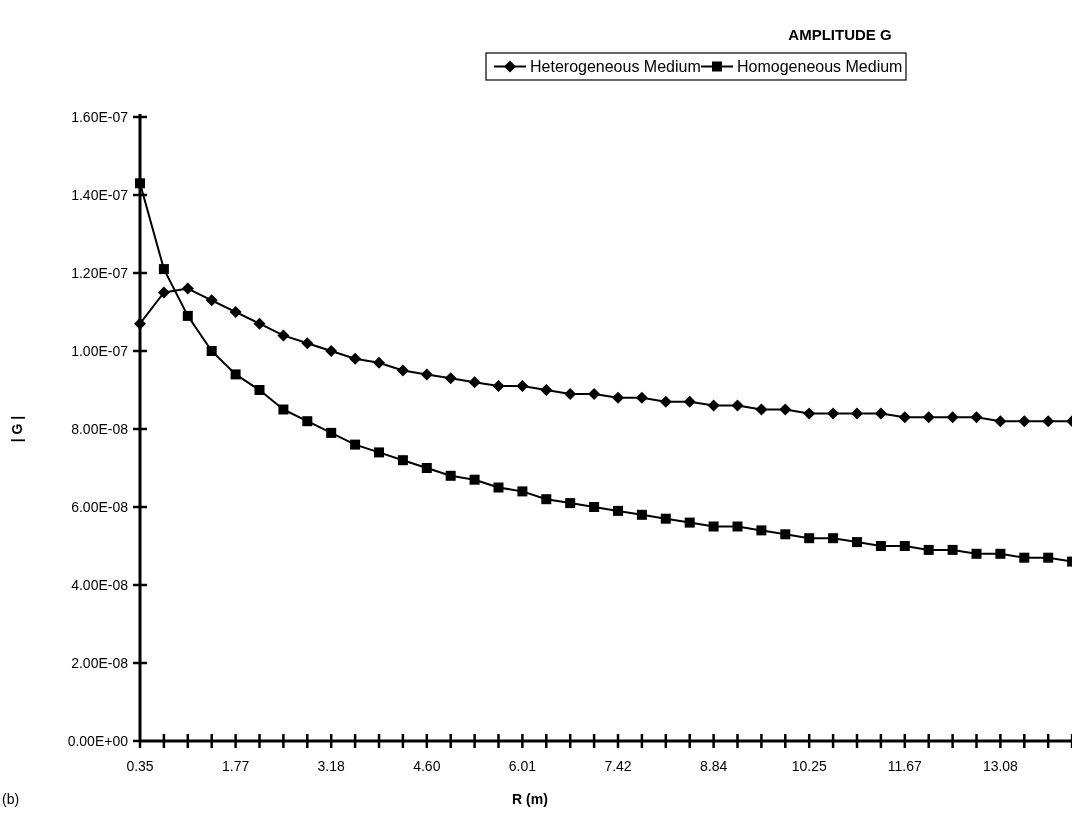 The width and height of the screenshot is (1072, 817). What do you see at coordinates (100, 350) in the screenshot?
I see `y-tick-label: 1.00E-07` at bounding box center [100, 350].